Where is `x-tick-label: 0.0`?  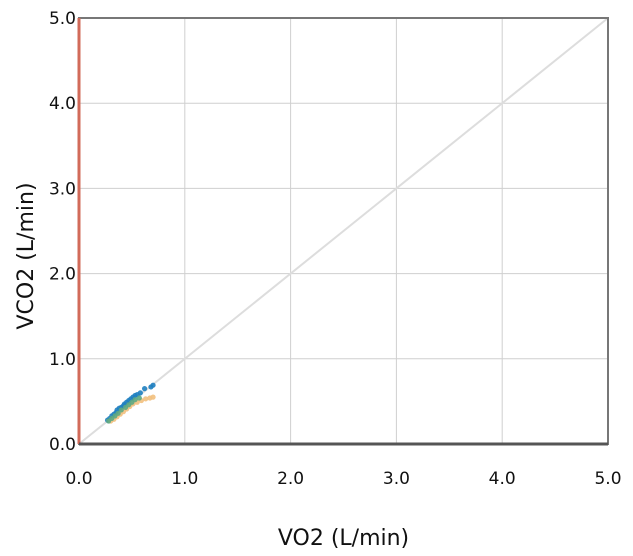
x-tick-label: 0.0 is located at coordinates (78, 479).